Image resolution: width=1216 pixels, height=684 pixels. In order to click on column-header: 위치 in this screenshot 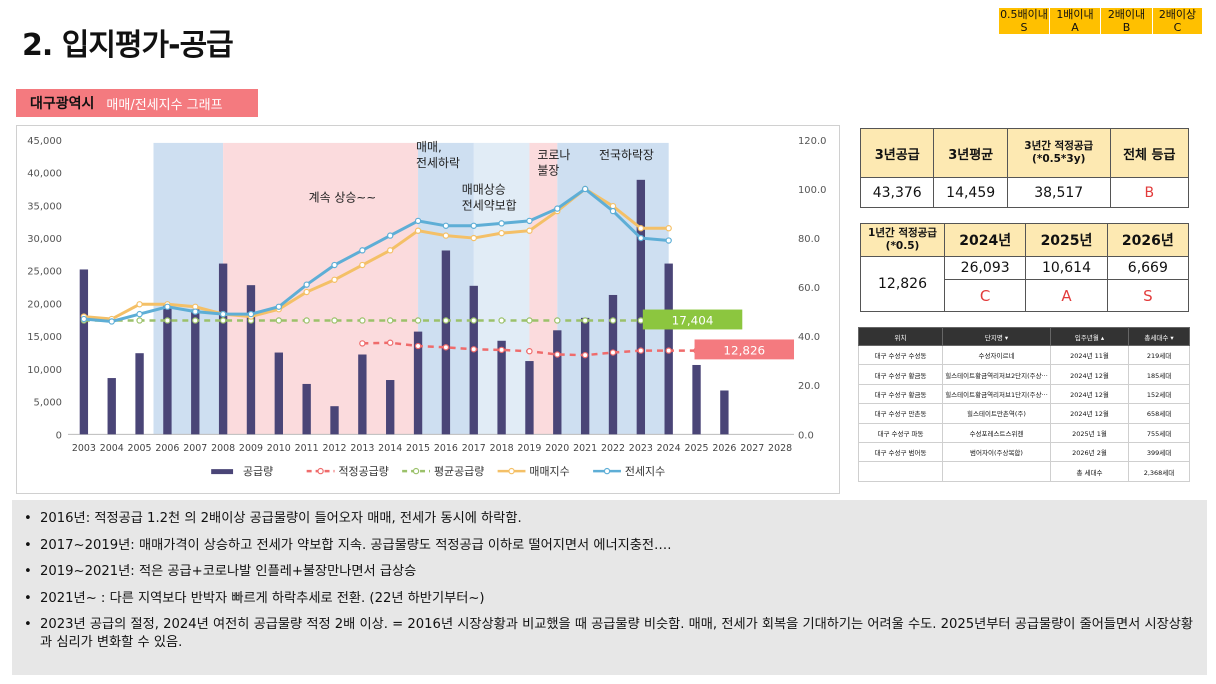, I will do `click(900, 336)`.